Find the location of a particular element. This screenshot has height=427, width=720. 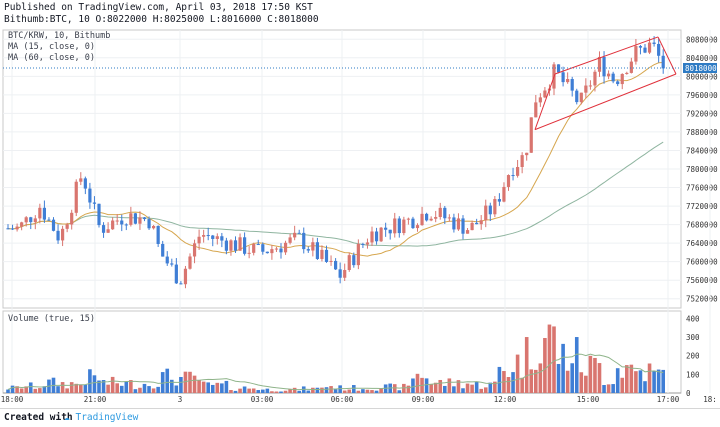

channel-upper-line is located at coordinates (606, 55).